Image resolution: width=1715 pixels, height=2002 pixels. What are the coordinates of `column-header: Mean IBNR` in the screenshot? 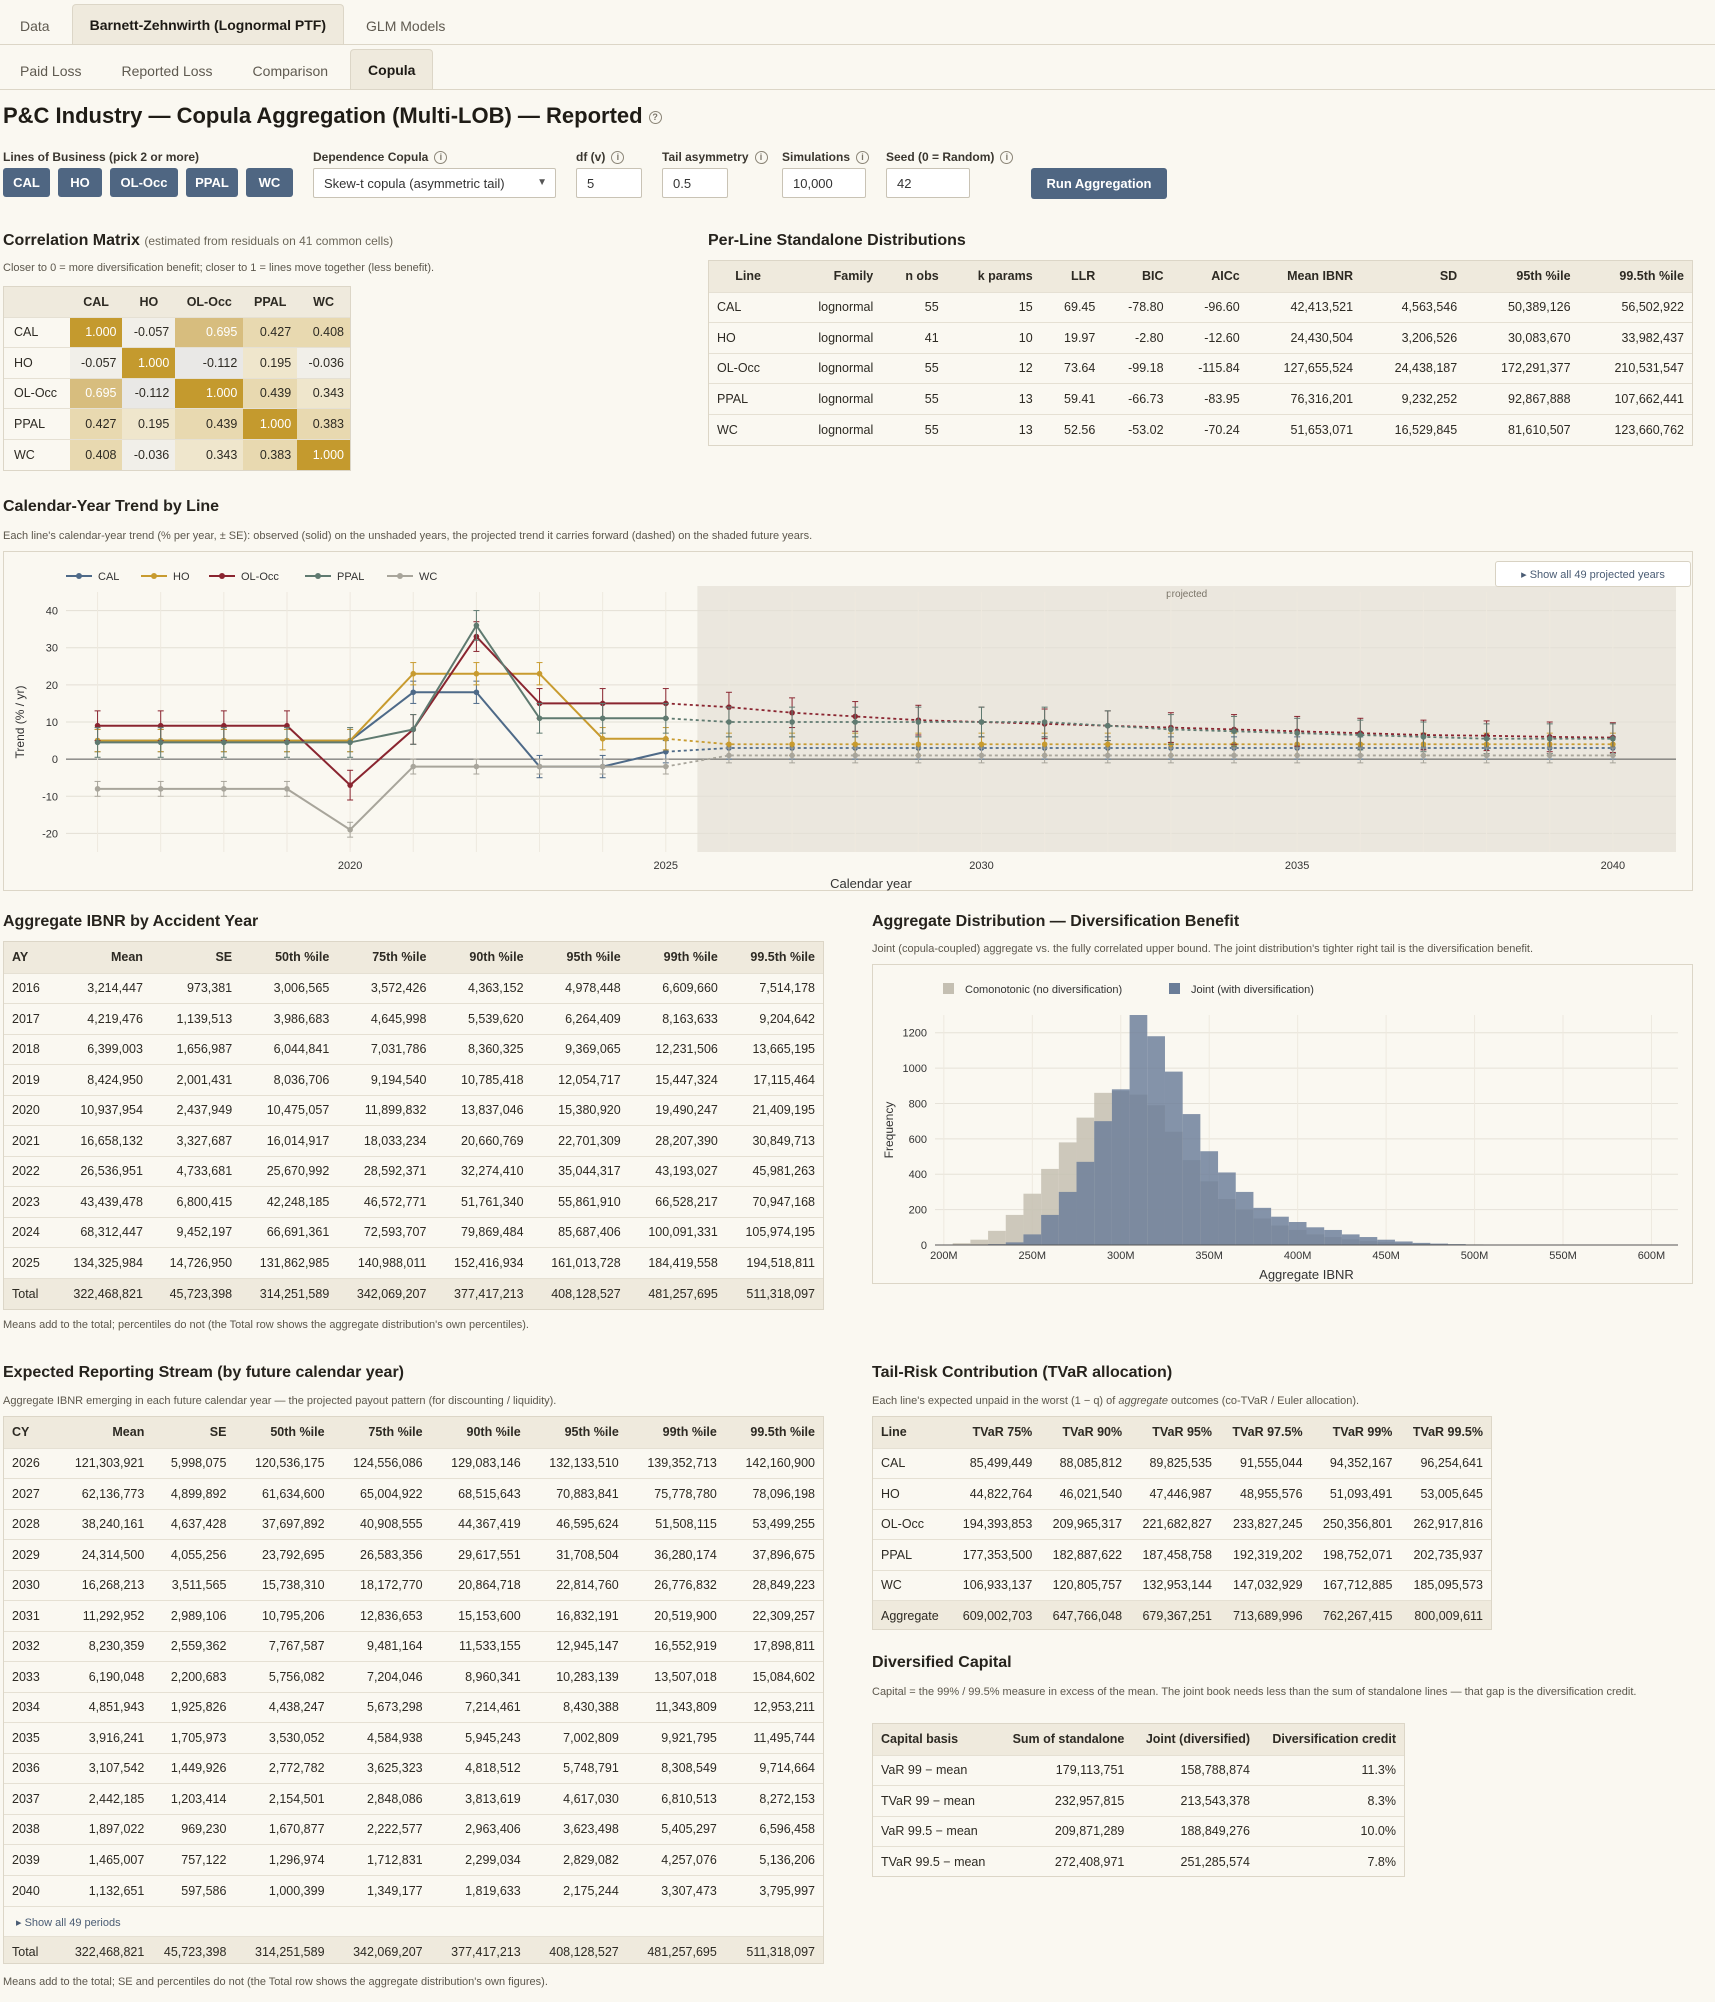 It's located at (1304, 276).